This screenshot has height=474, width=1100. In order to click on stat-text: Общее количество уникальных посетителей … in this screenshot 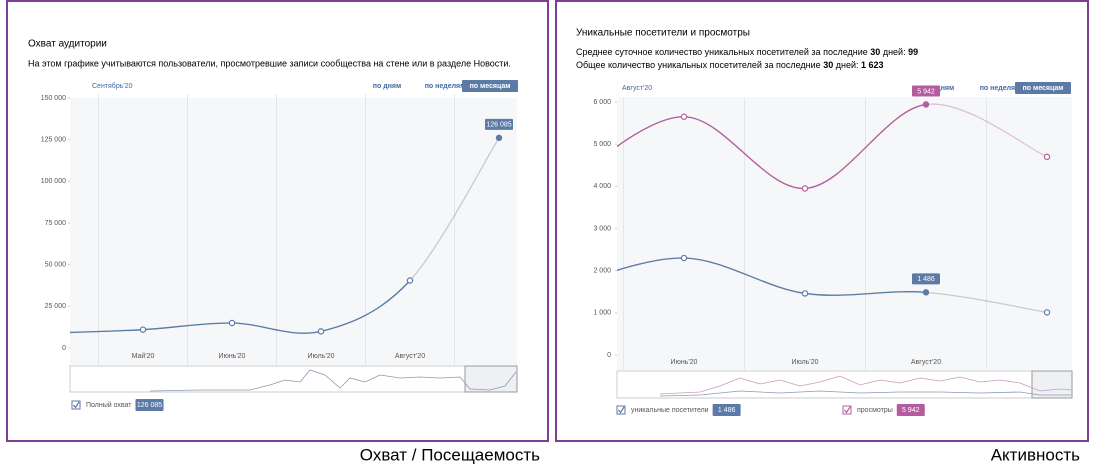, I will do `click(698, 65)`.